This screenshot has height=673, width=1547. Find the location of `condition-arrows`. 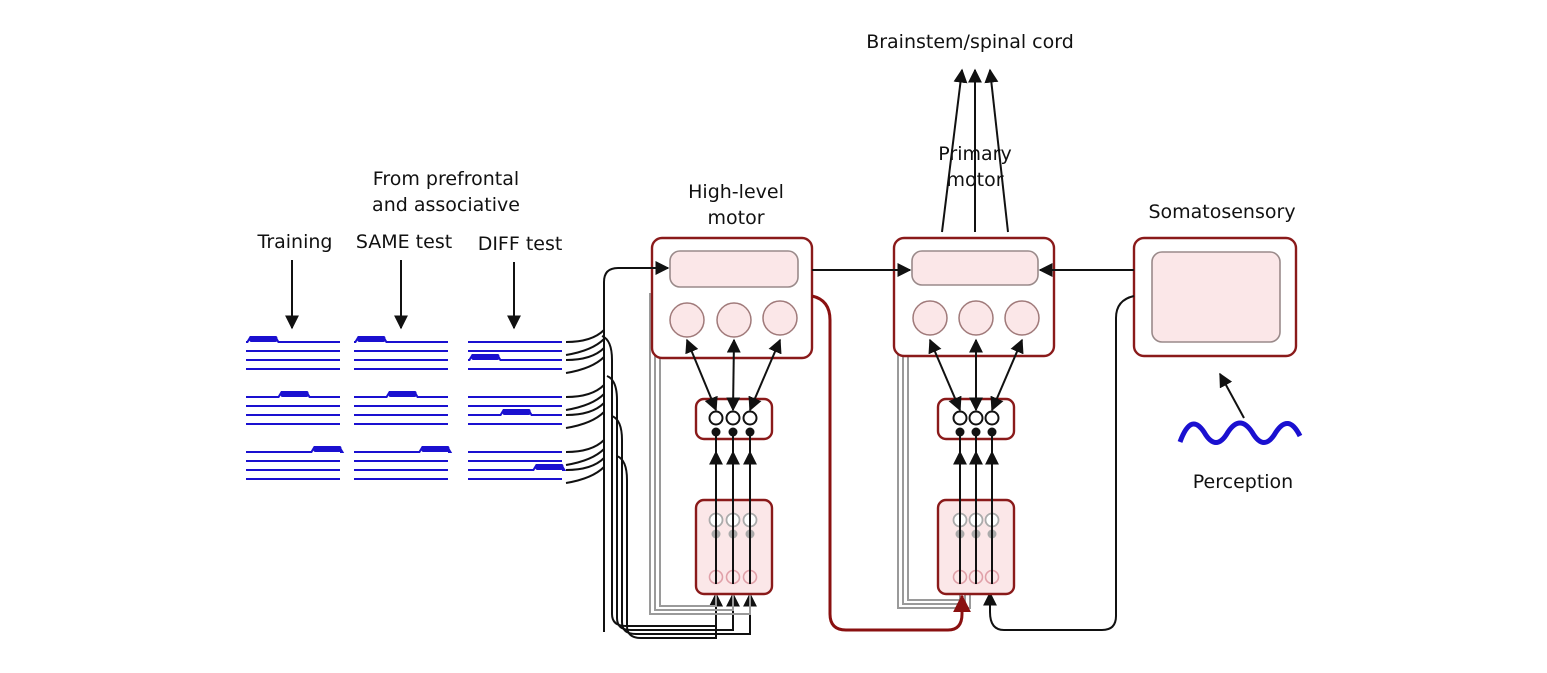

condition-arrows is located at coordinates (403, 295).